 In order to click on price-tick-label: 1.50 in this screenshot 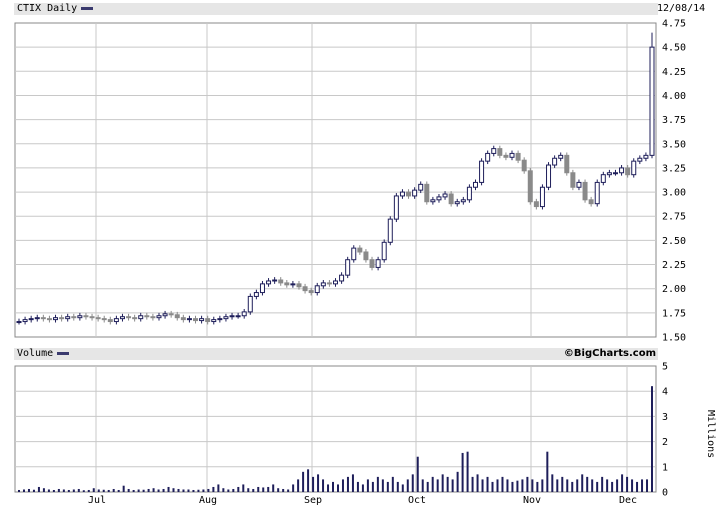, I will do `click(674, 338)`.